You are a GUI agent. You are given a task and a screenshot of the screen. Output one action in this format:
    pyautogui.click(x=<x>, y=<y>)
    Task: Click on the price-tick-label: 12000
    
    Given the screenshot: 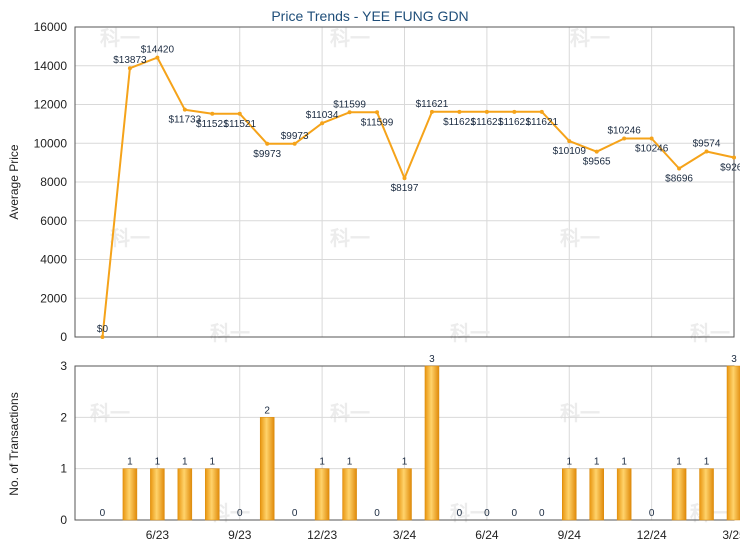 What is the action you would take?
    pyautogui.click(x=51, y=105)
    